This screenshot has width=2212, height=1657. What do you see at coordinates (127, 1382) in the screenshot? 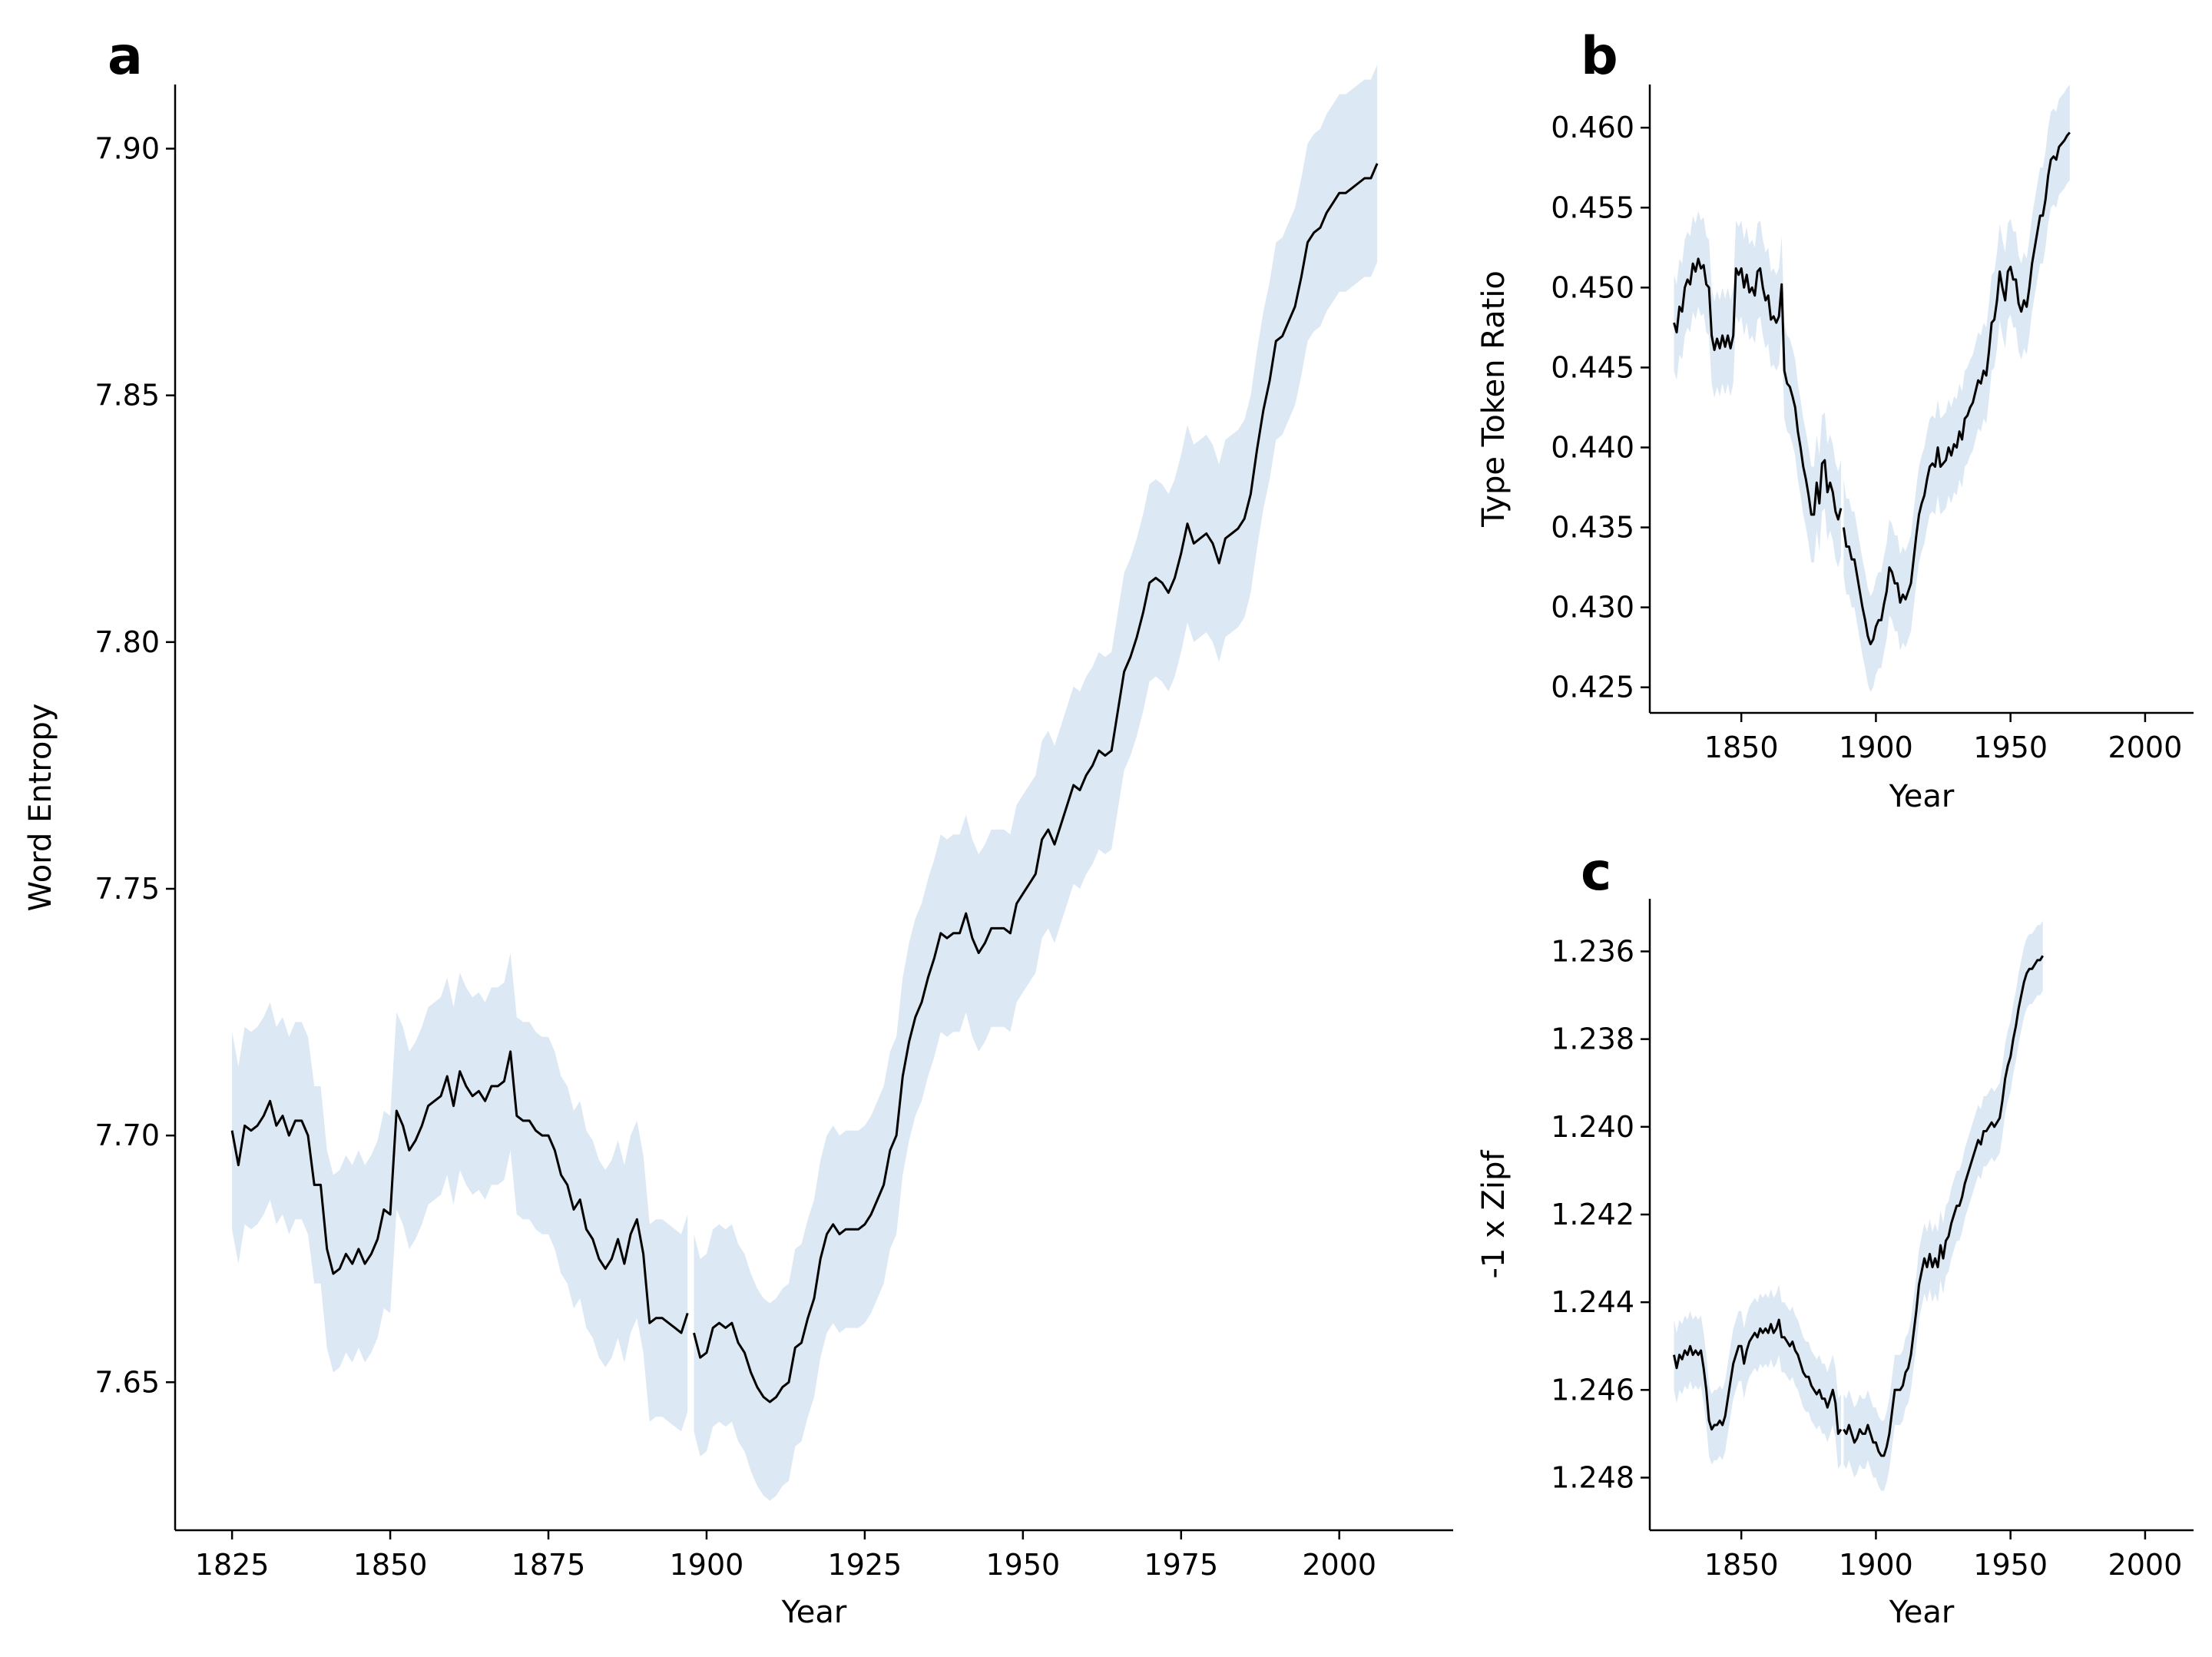
I see `y-tick-label: 7.65` at bounding box center [127, 1382].